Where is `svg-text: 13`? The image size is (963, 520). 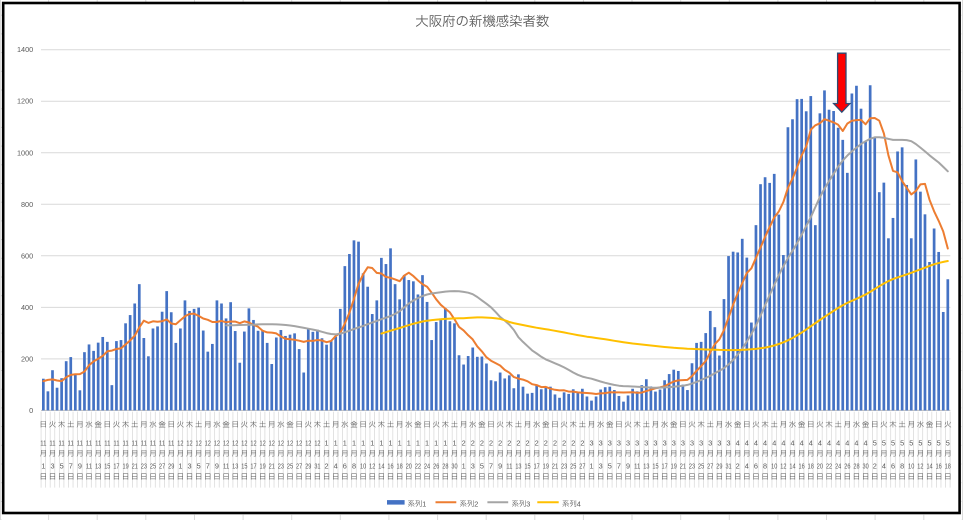
svg-text: 13 is located at coordinates (235, 466).